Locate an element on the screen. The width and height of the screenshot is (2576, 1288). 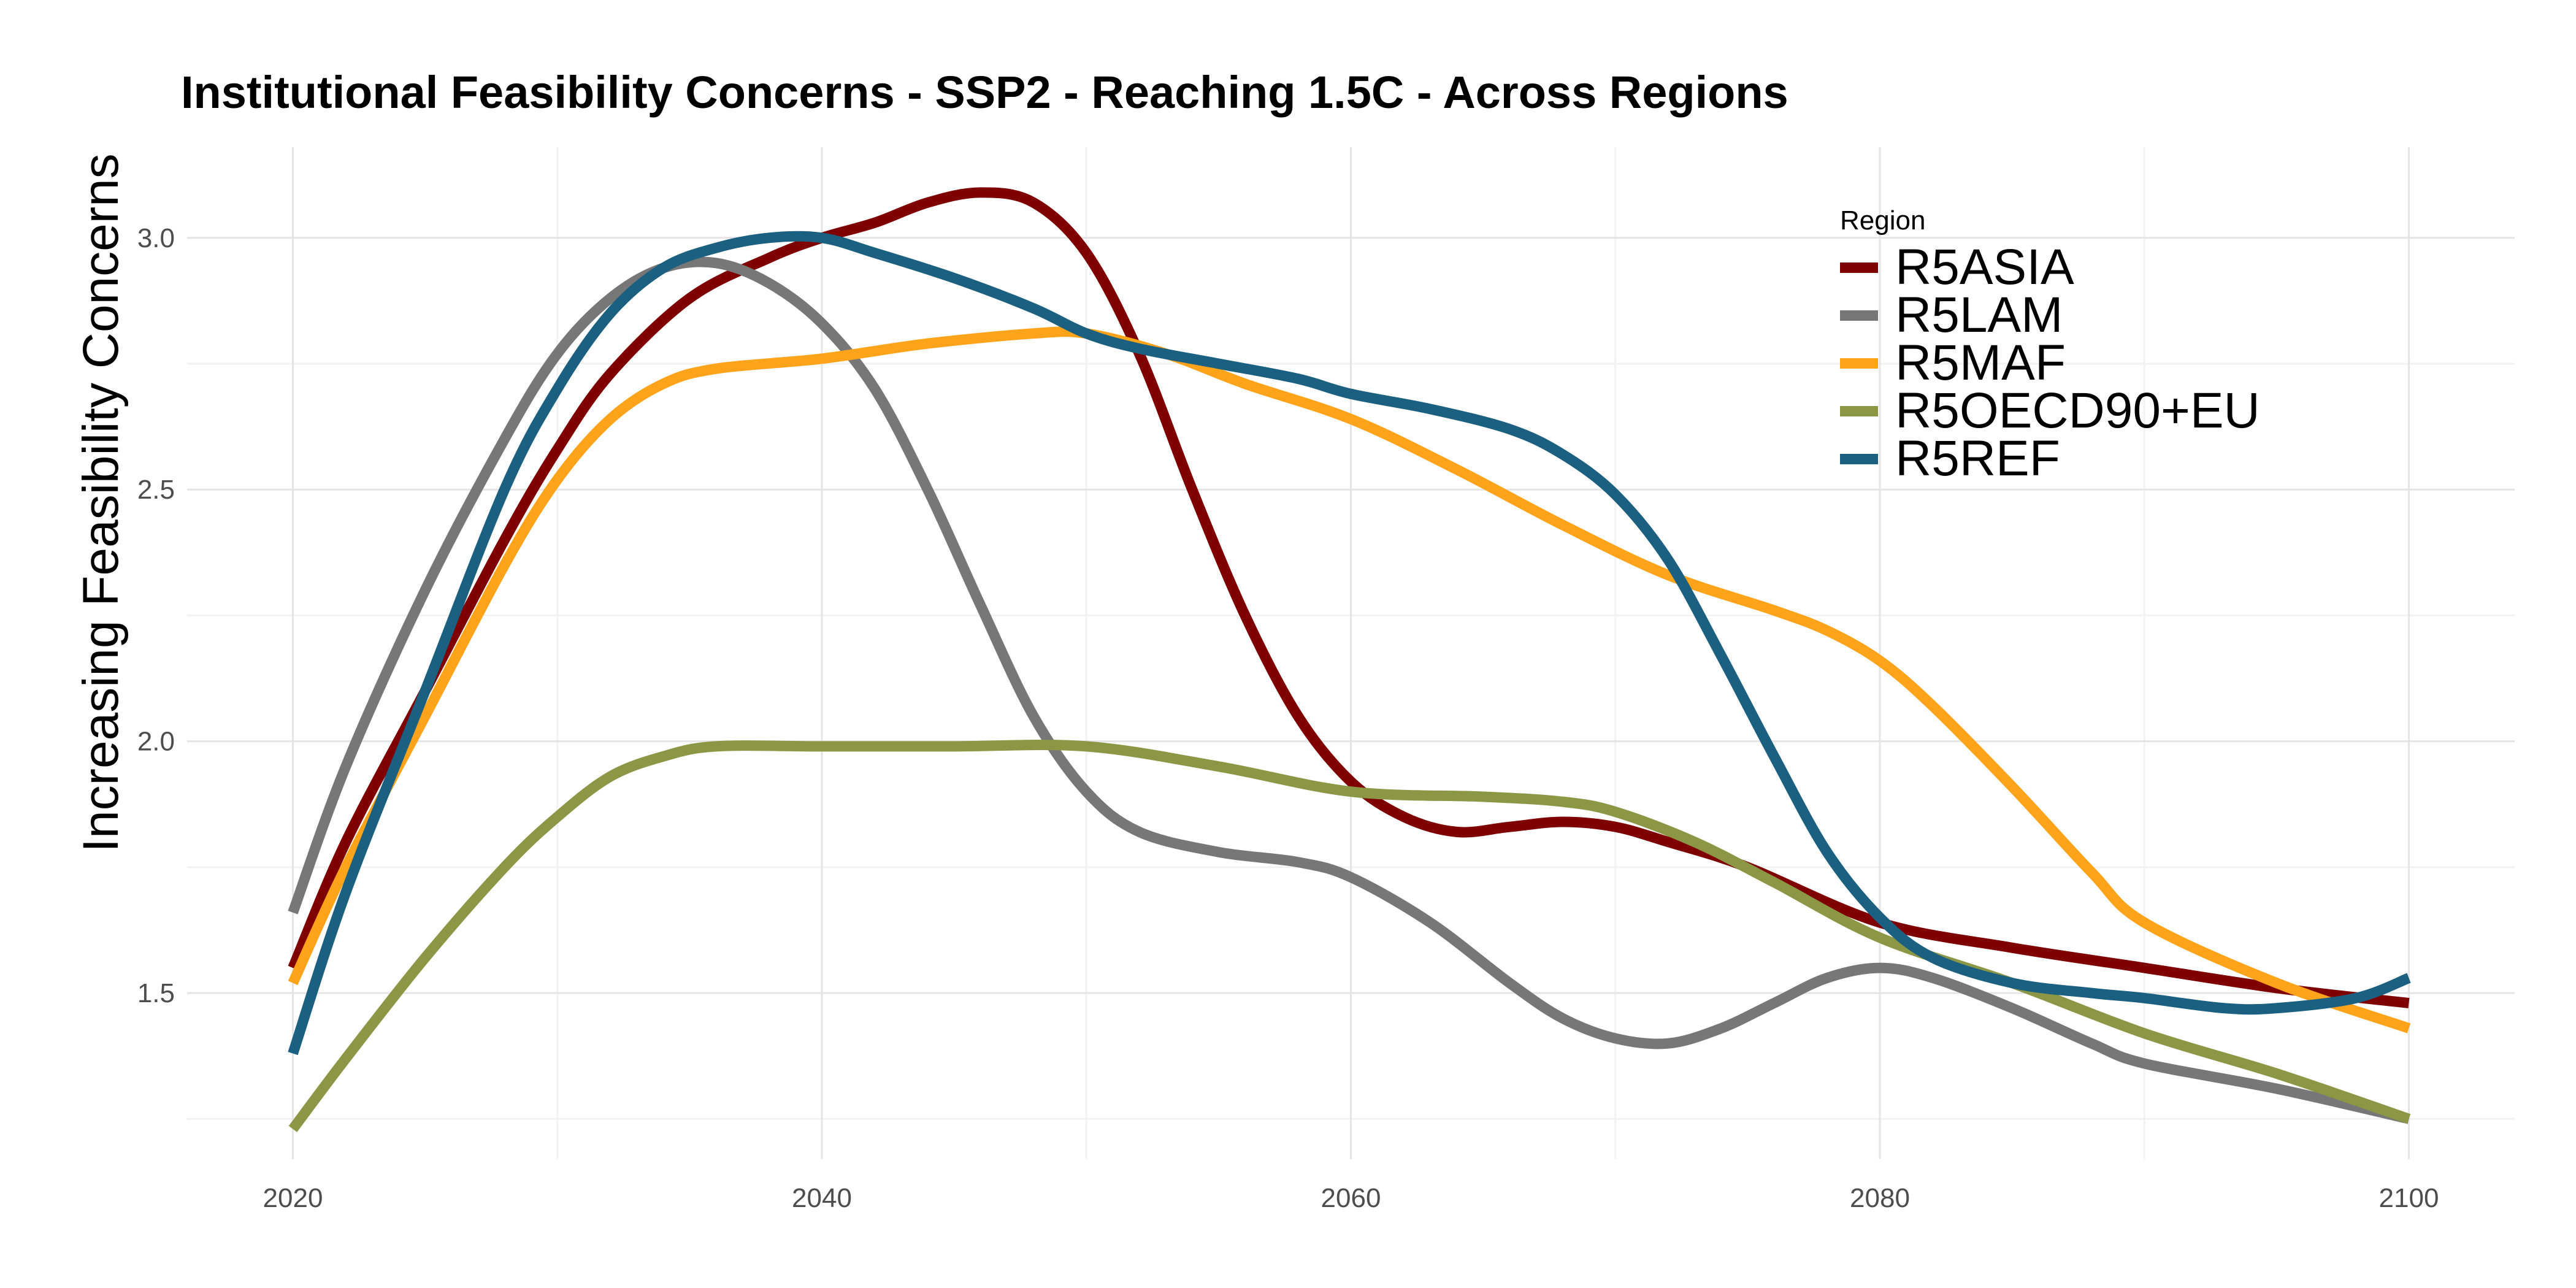
x-tick-label: 2060 is located at coordinates (1351, 1198).